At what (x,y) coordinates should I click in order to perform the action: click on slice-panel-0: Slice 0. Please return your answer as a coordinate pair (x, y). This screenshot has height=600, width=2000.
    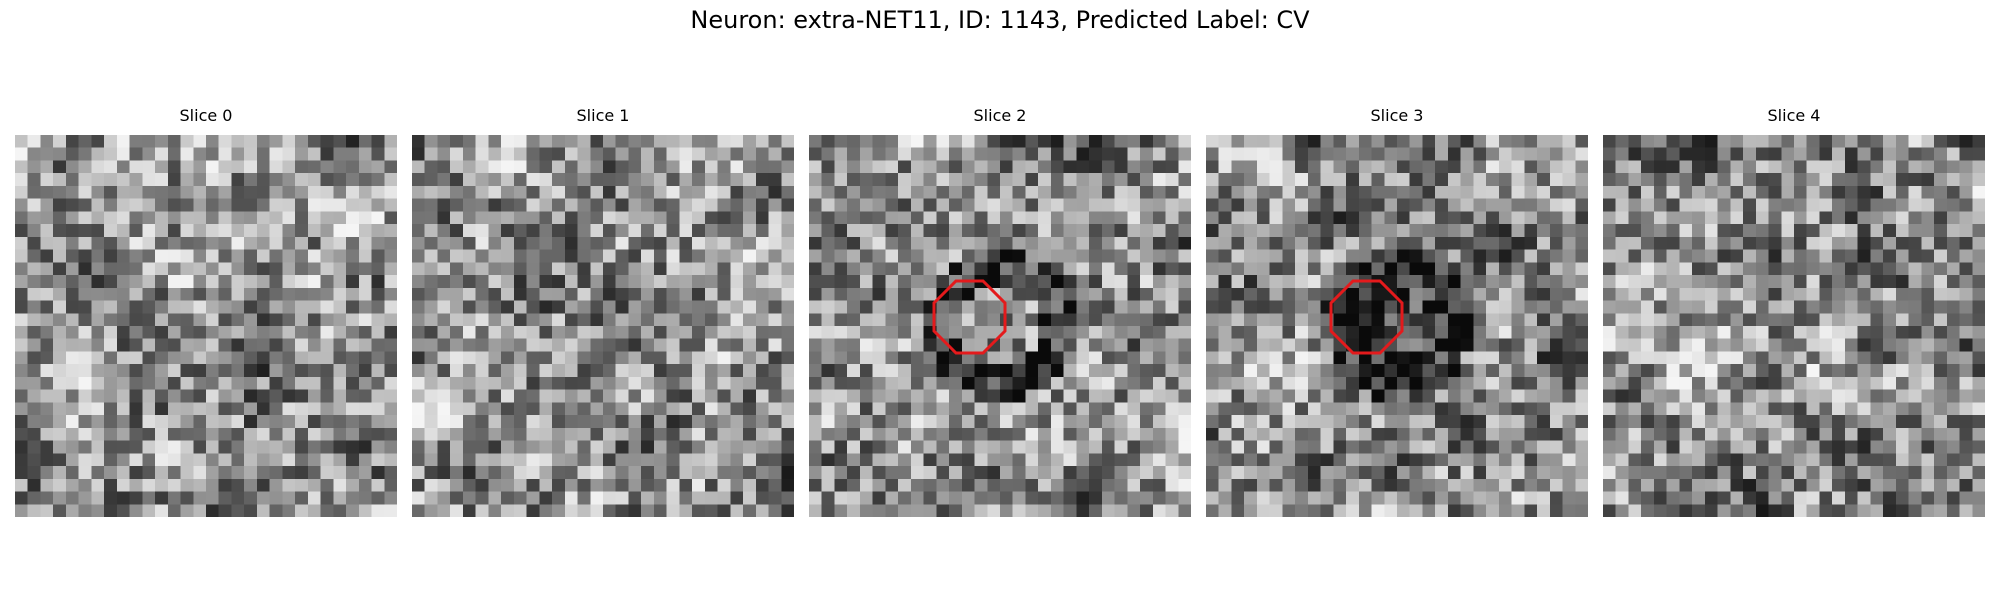
    Looking at the image, I should click on (206, 311).